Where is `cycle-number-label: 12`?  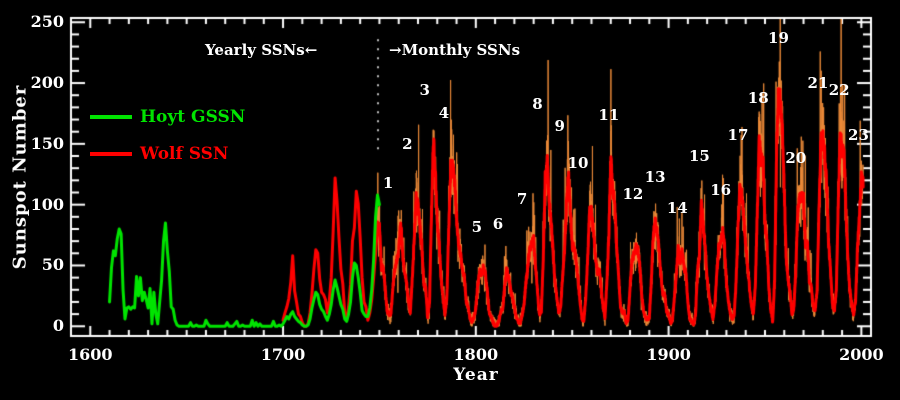 cycle-number-label: 12 is located at coordinates (633, 193).